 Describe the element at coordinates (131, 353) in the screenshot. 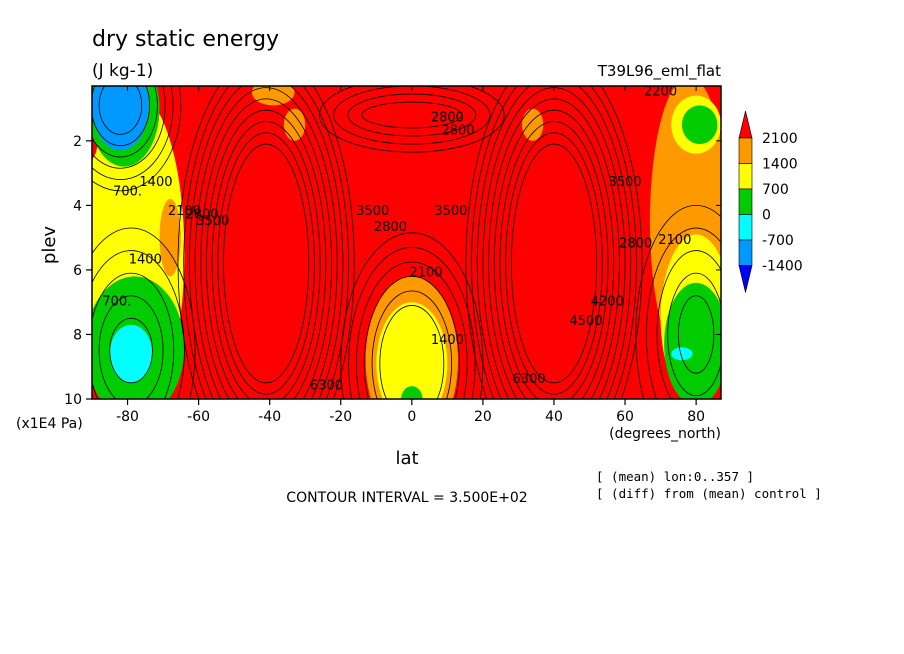

I see `region-south-cyan-pool` at that location.